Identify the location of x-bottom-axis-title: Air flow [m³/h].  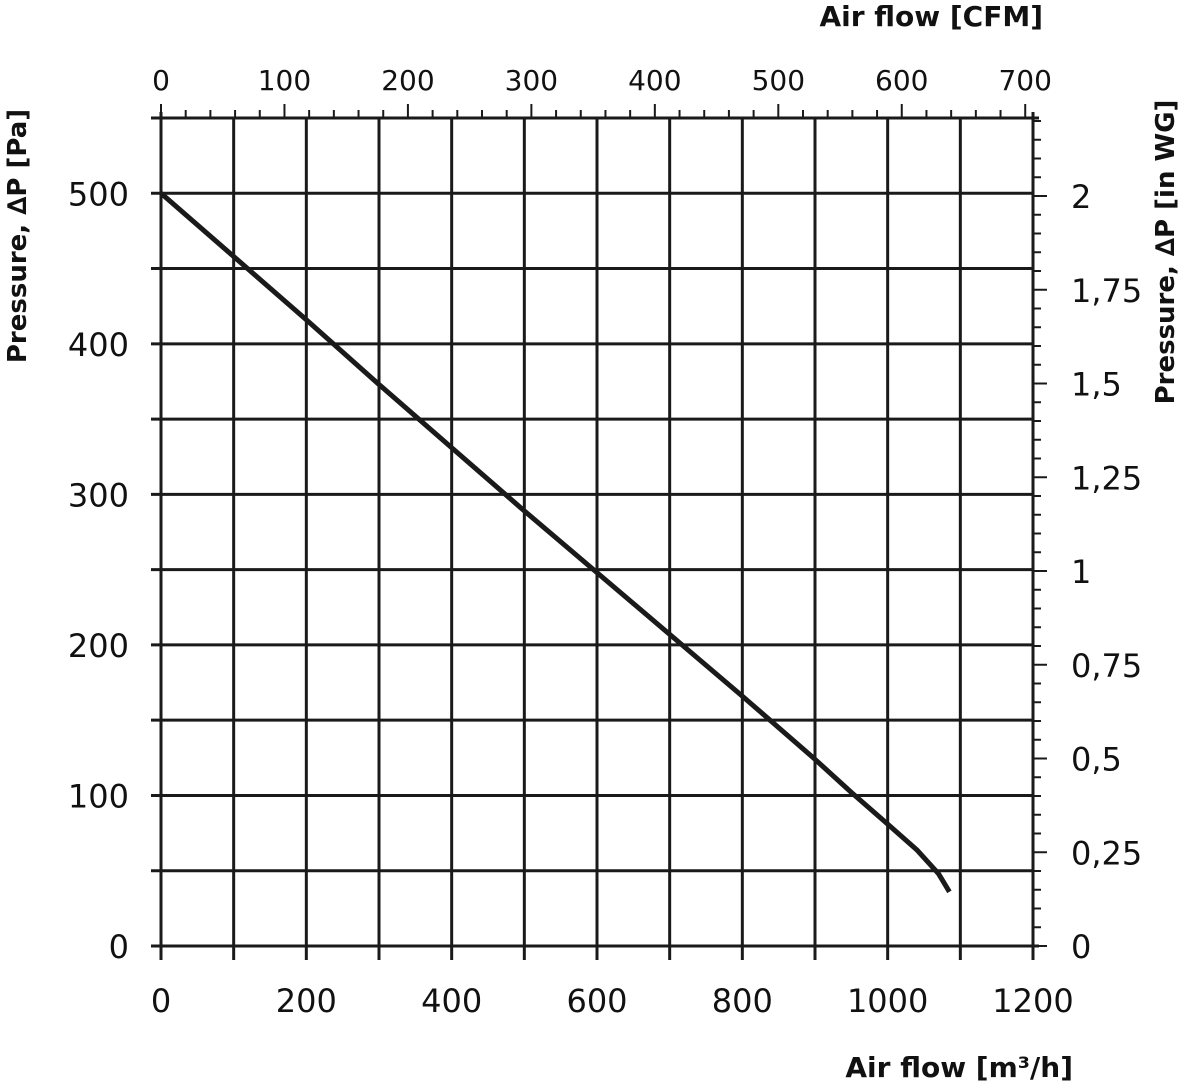
(959, 1067).